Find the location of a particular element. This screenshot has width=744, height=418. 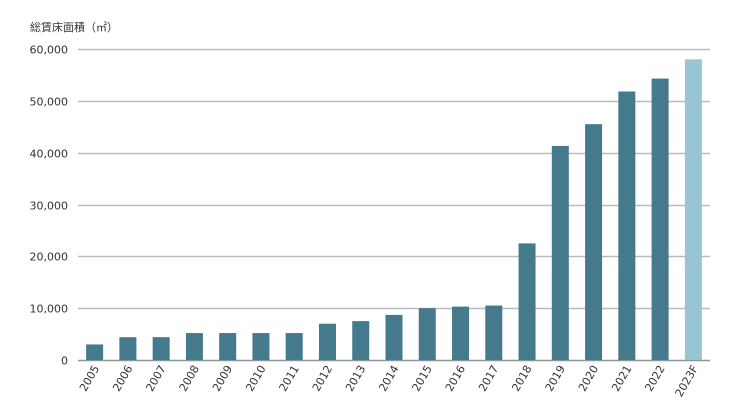

x-tick-label: 2011 is located at coordinates (289, 378).